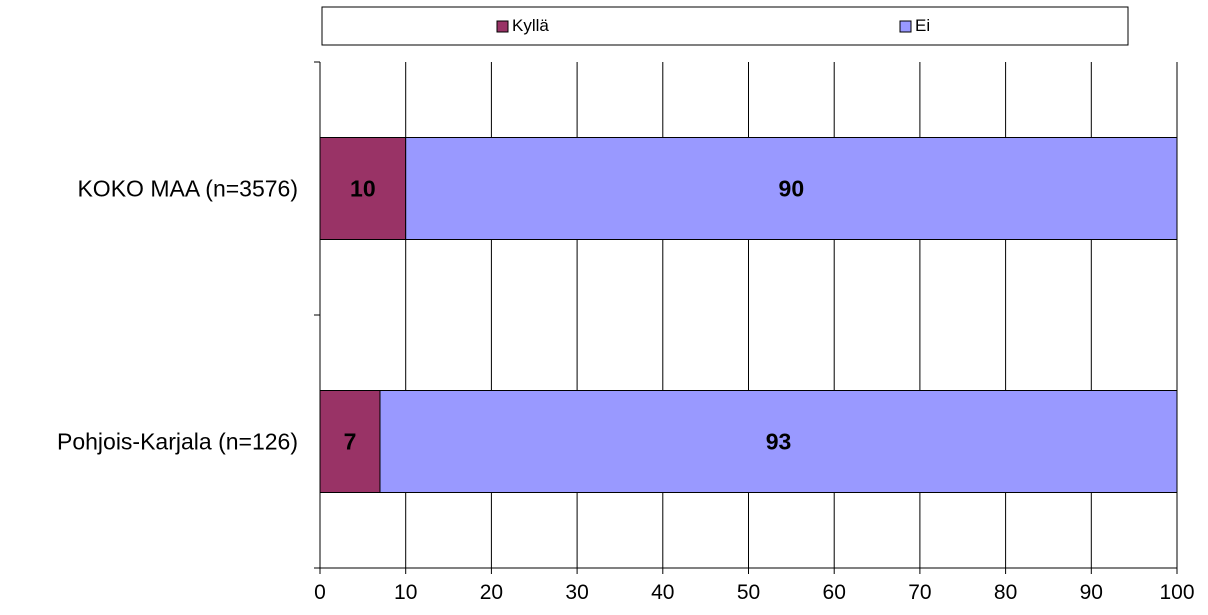 The width and height of the screenshot is (1208, 615). What do you see at coordinates (363, 189) in the screenshot?
I see `data-label-kyll-koko-maa-n-3576: 10` at bounding box center [363, 189].